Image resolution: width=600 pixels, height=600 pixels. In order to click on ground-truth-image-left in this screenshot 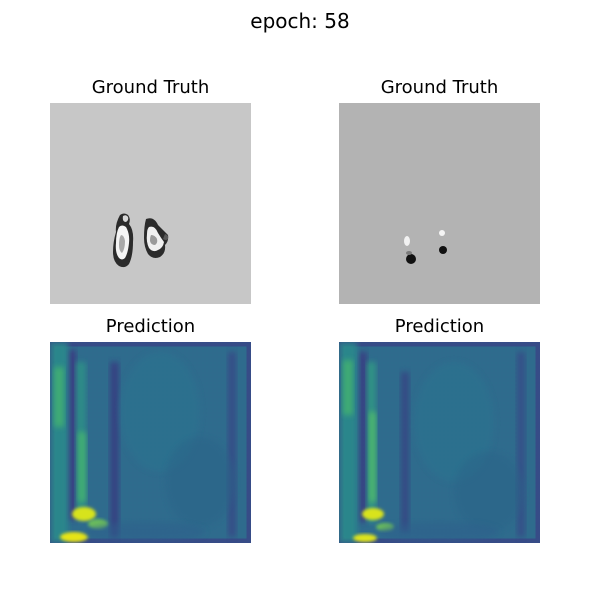, I will do `click(150, 203)`.